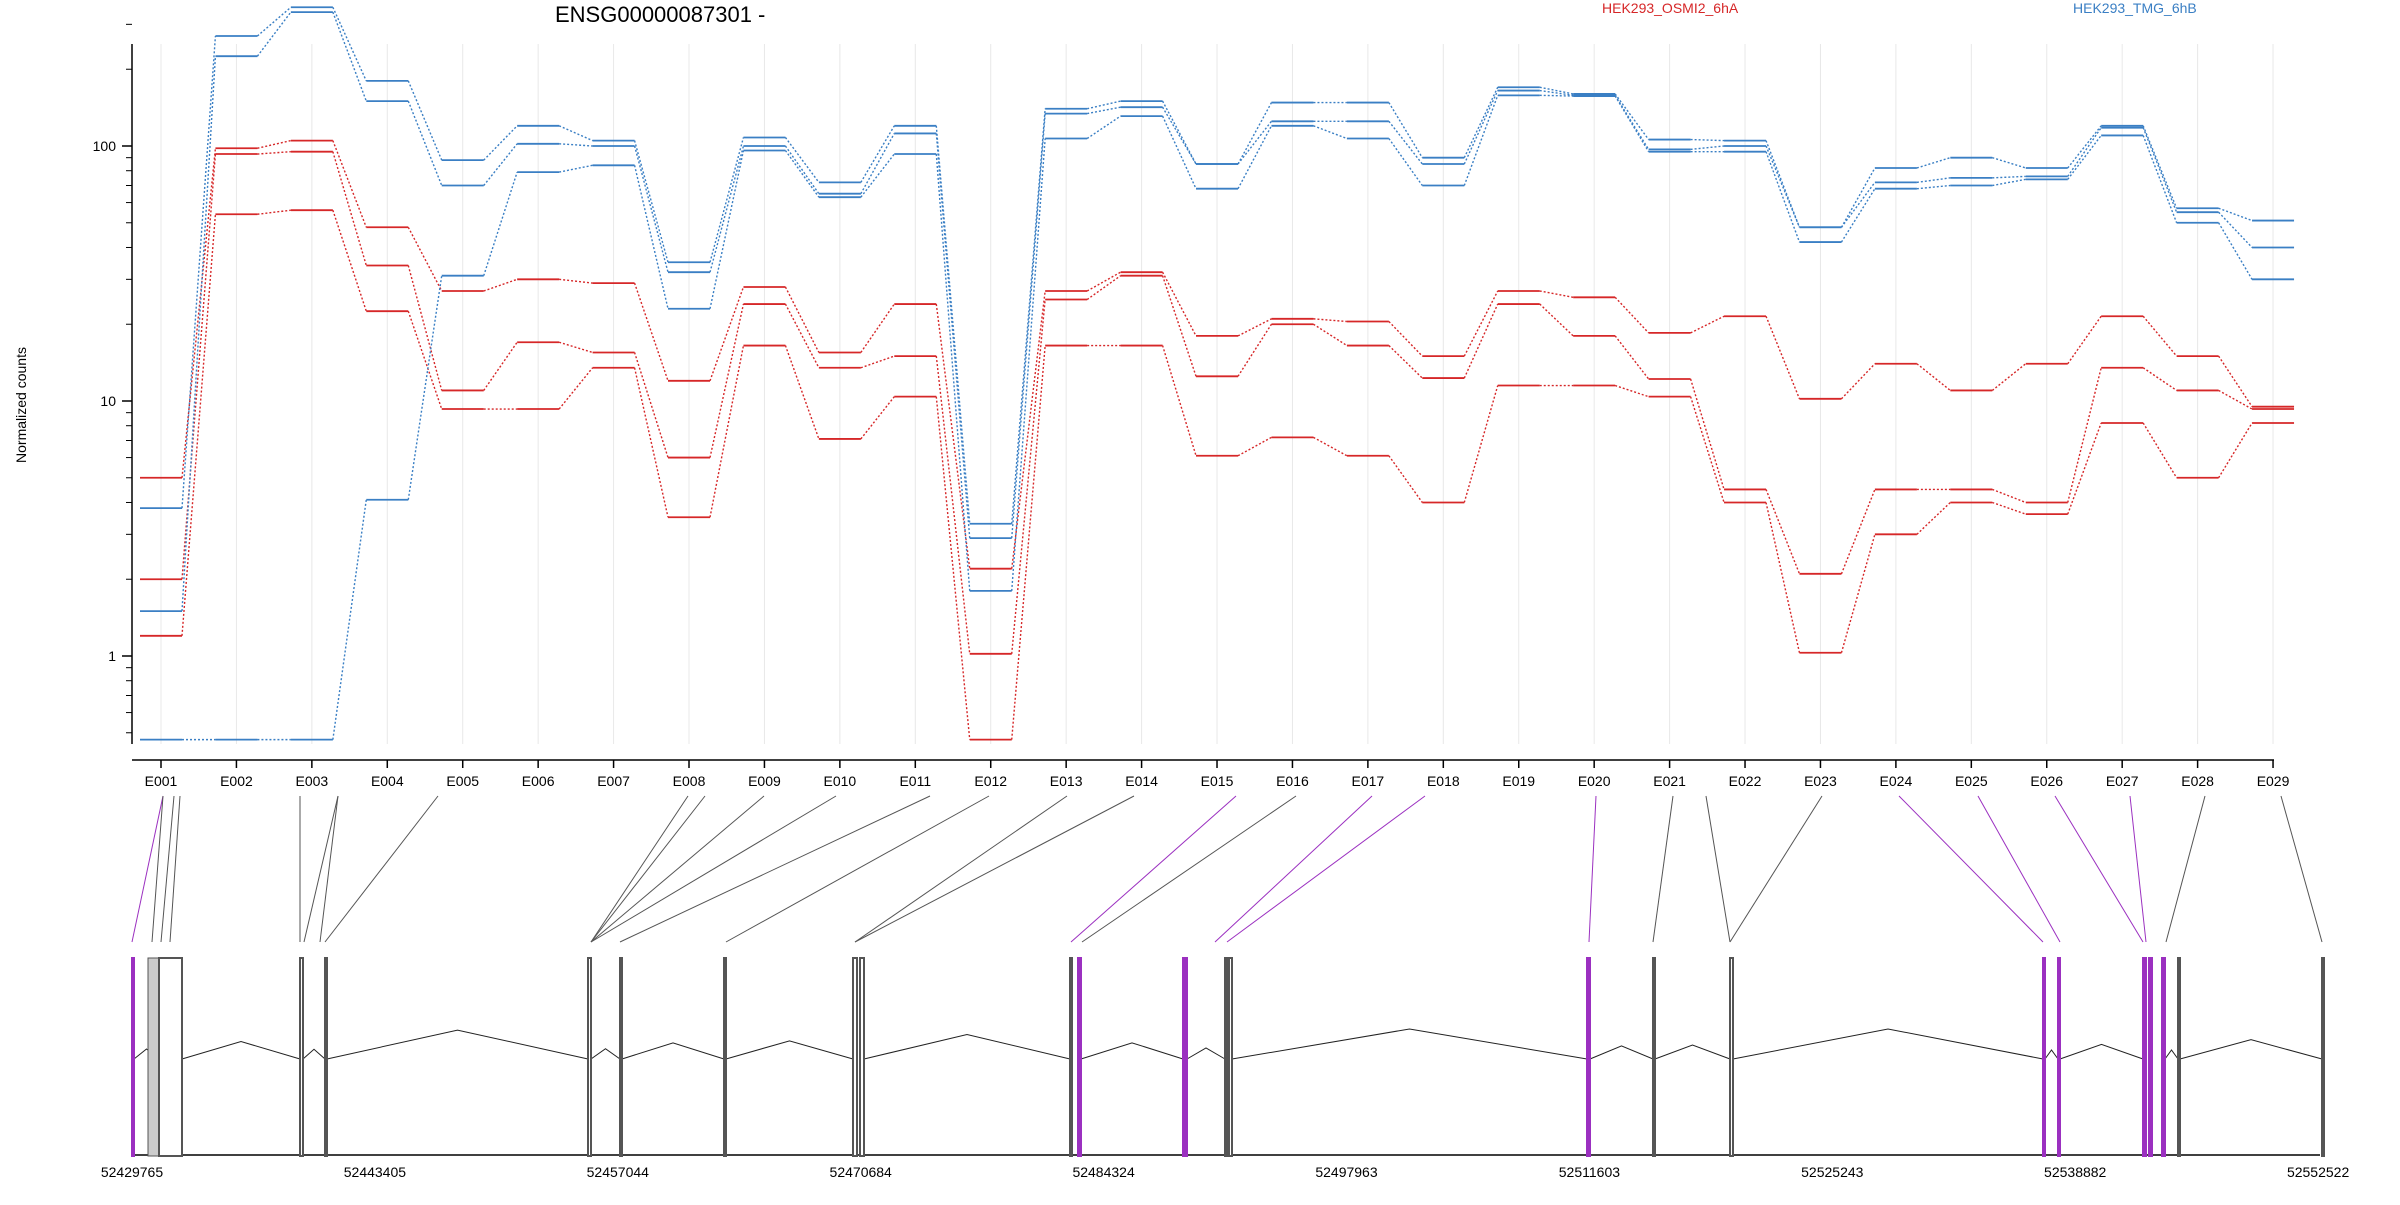  I want to click on x-tick-label-e006: E006, so click(538, 781).